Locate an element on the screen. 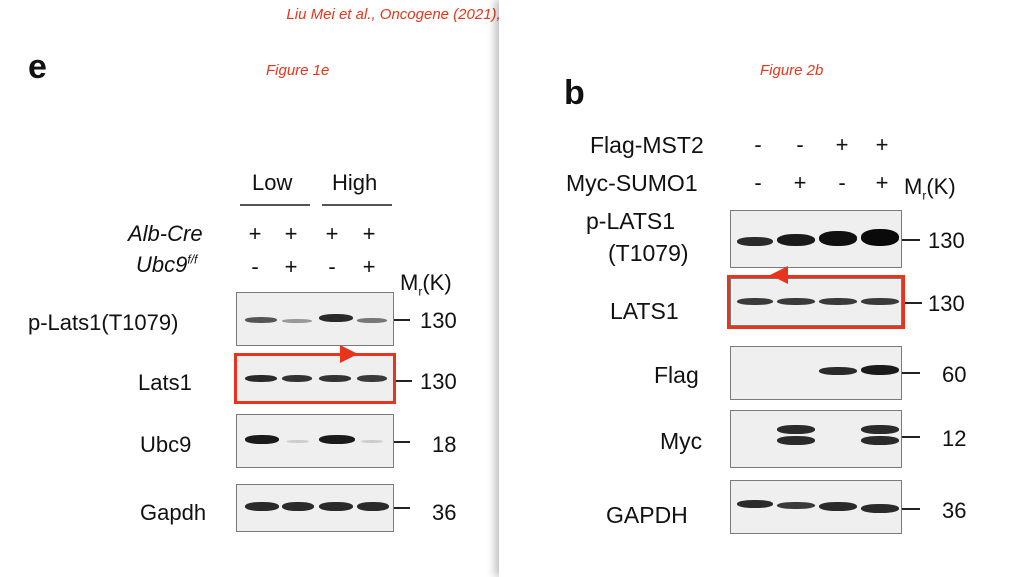 The height and width of the screenshot is (577, 1024). group-high-underline is located at coordinates (357, 205).